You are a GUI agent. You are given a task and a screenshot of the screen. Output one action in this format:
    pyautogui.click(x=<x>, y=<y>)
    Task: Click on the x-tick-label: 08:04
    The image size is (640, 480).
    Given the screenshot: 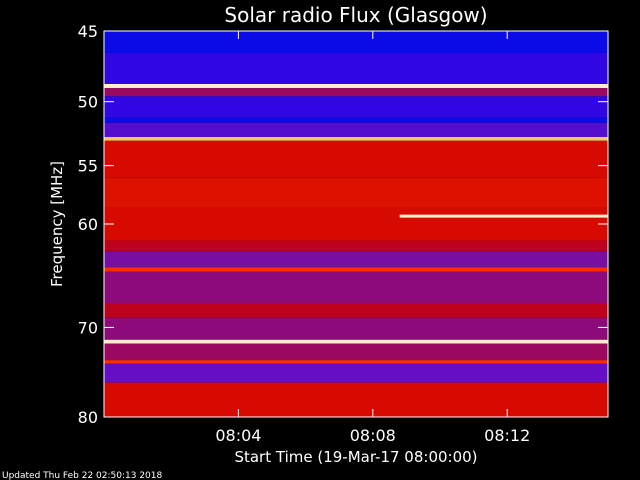 What is the action you would take?
    pyautogui.click(x=238, y=435)
    